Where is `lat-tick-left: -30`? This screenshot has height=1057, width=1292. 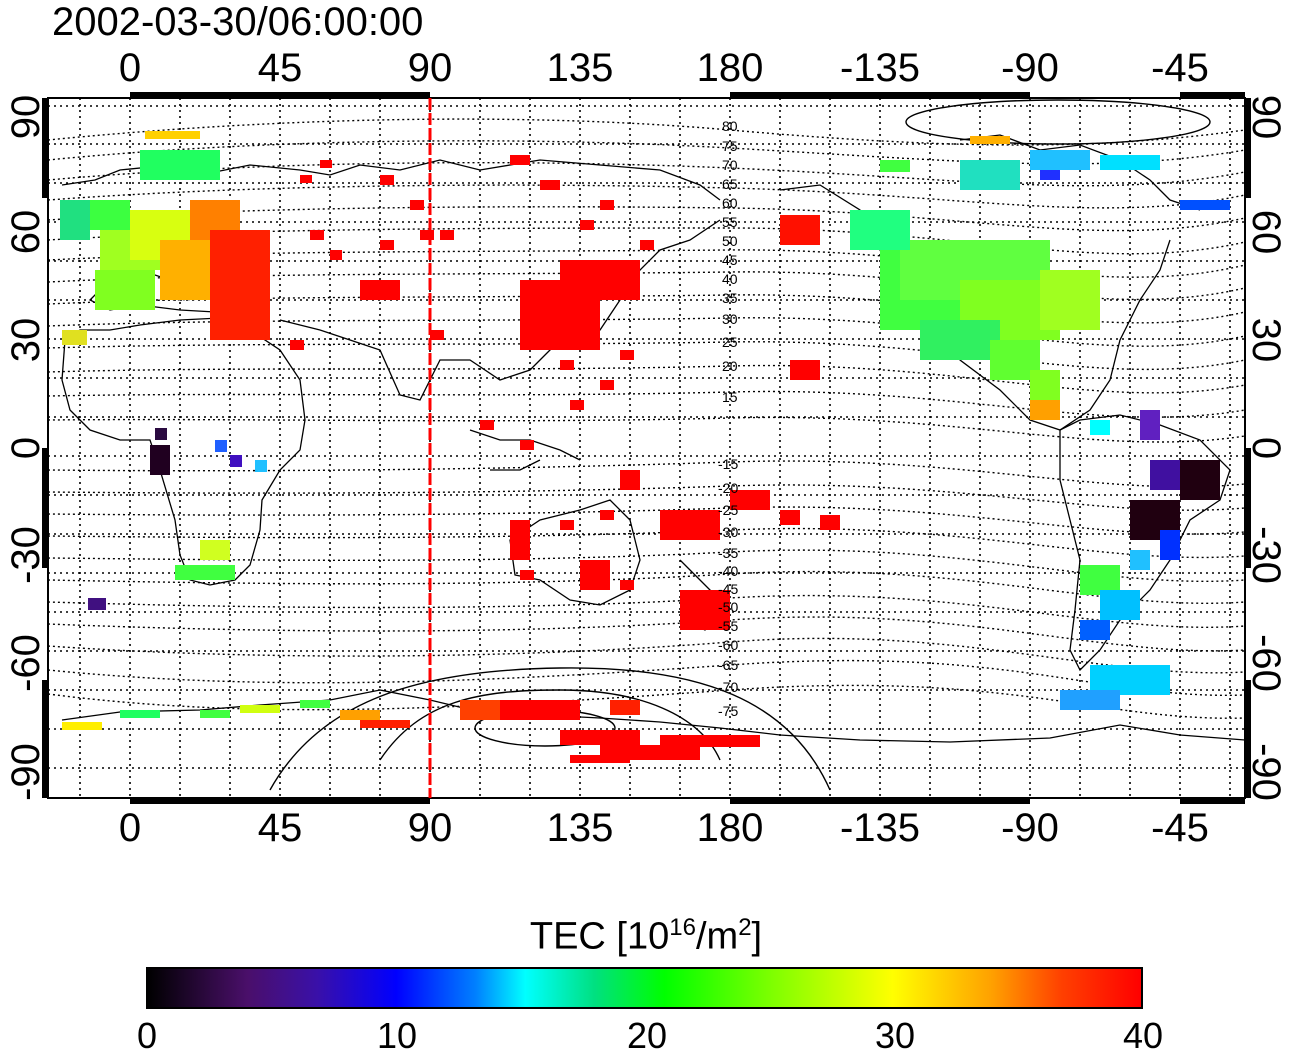
lat-tick-left: -30 is located at coordinates (26, 555).